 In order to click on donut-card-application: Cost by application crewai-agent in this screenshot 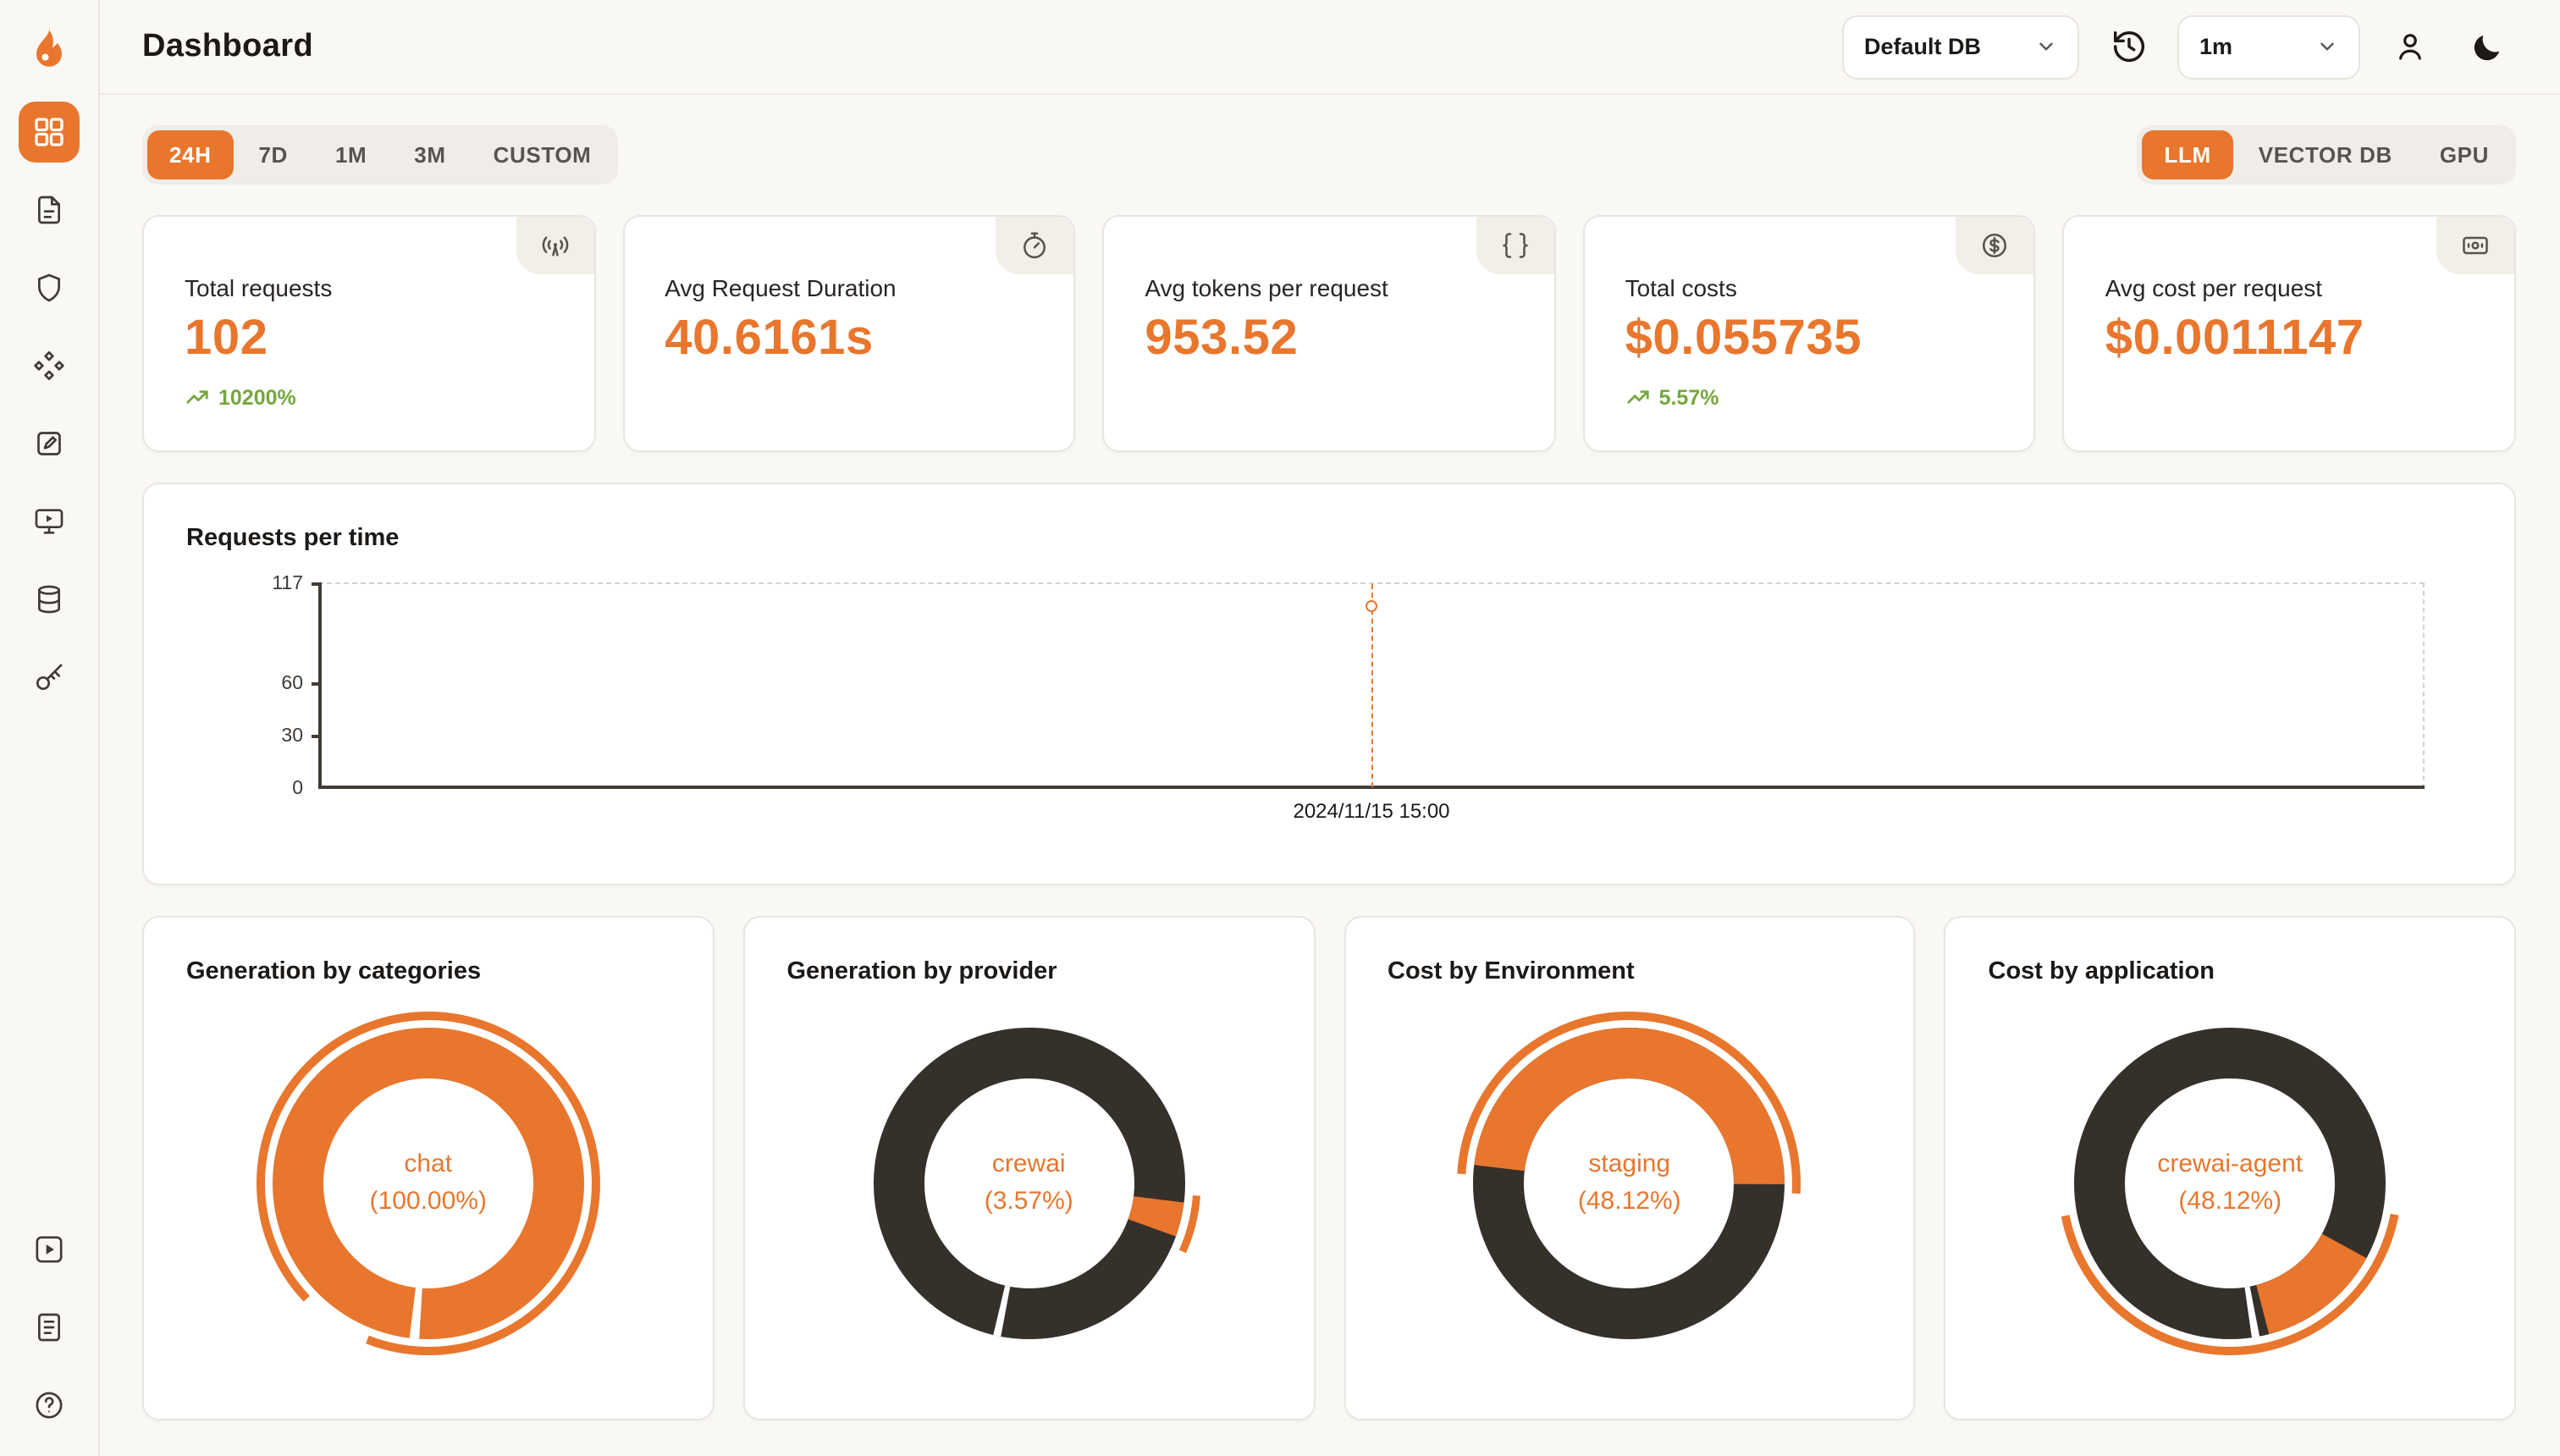, I will do `click(2230, 1168)`.